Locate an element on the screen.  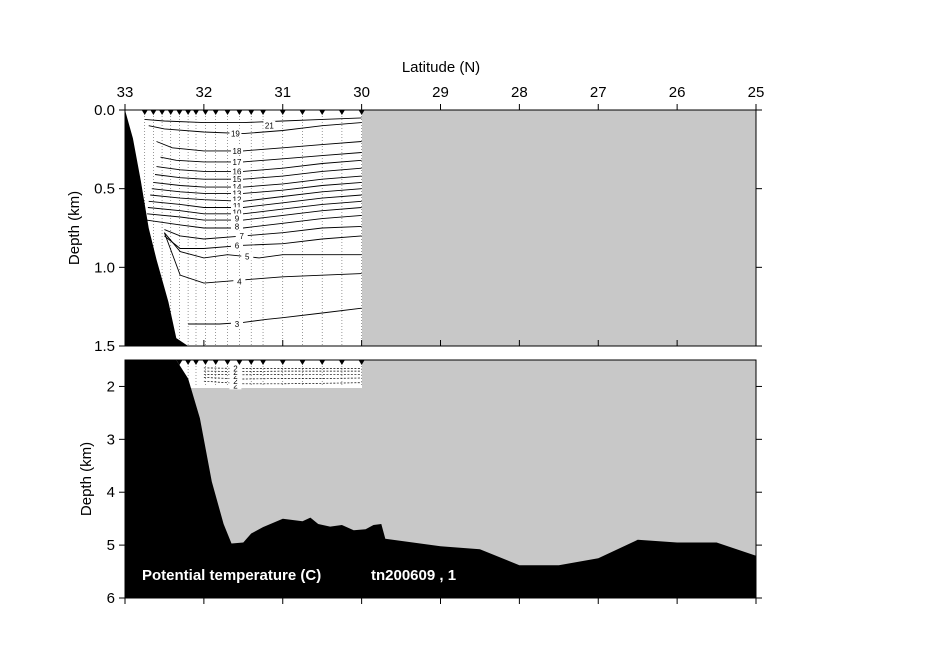
x-tick-label: 30 is located at coordinates (361, 92).